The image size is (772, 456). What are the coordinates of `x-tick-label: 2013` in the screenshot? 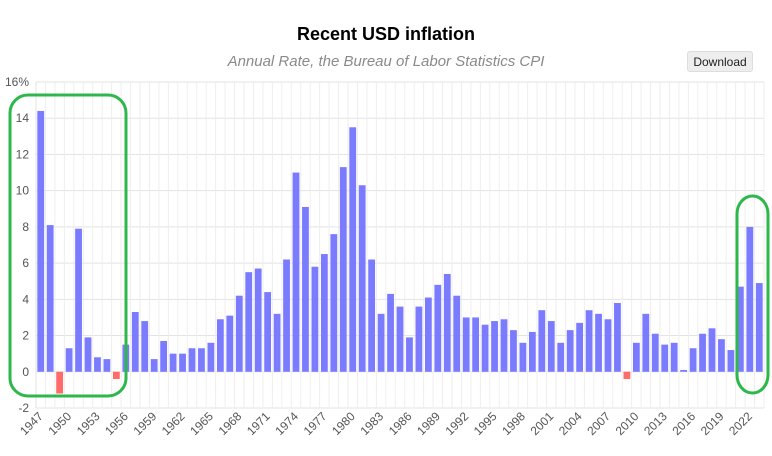 It's located at (655, 423).